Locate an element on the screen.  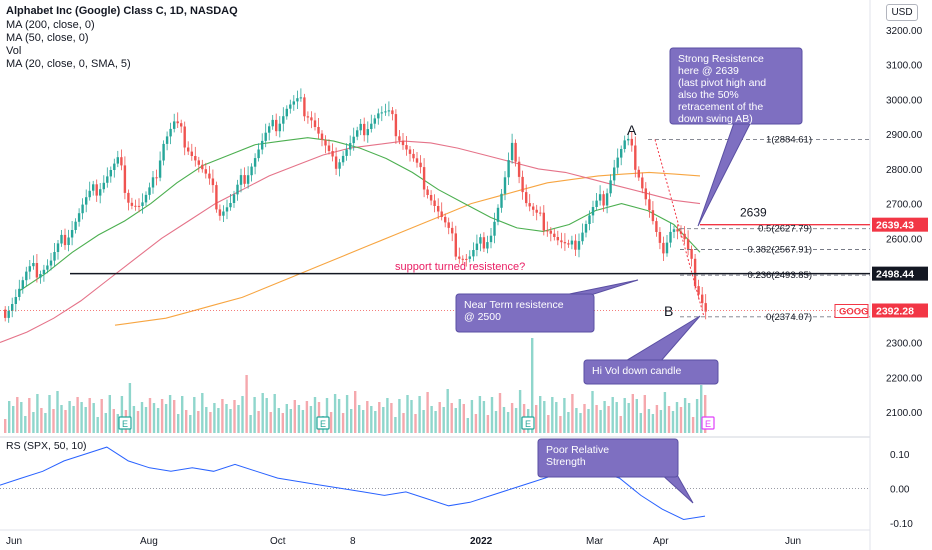
callout-strong-resistance-text: down swing AB) is located at coordinates (715, 119).